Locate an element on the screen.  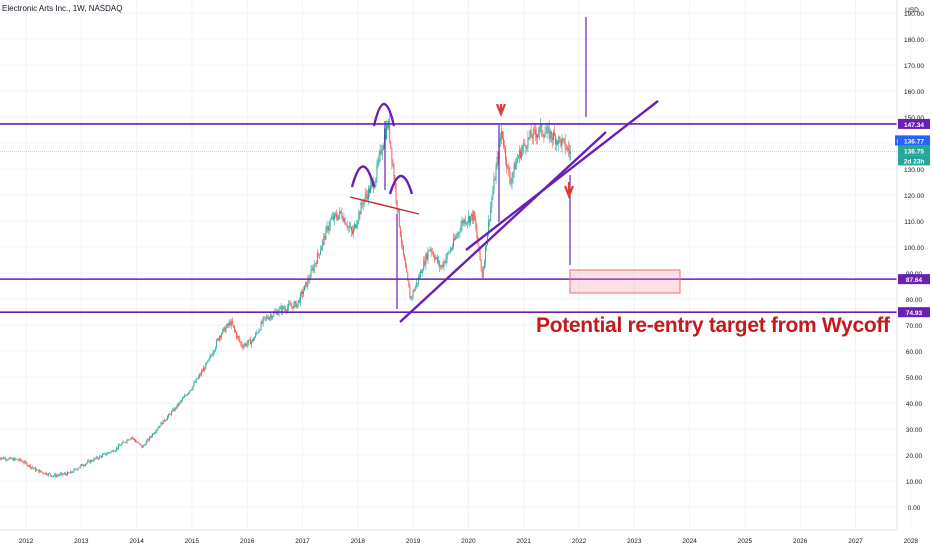
support-mid-price-label-bg is located at coordinates (914, 279).